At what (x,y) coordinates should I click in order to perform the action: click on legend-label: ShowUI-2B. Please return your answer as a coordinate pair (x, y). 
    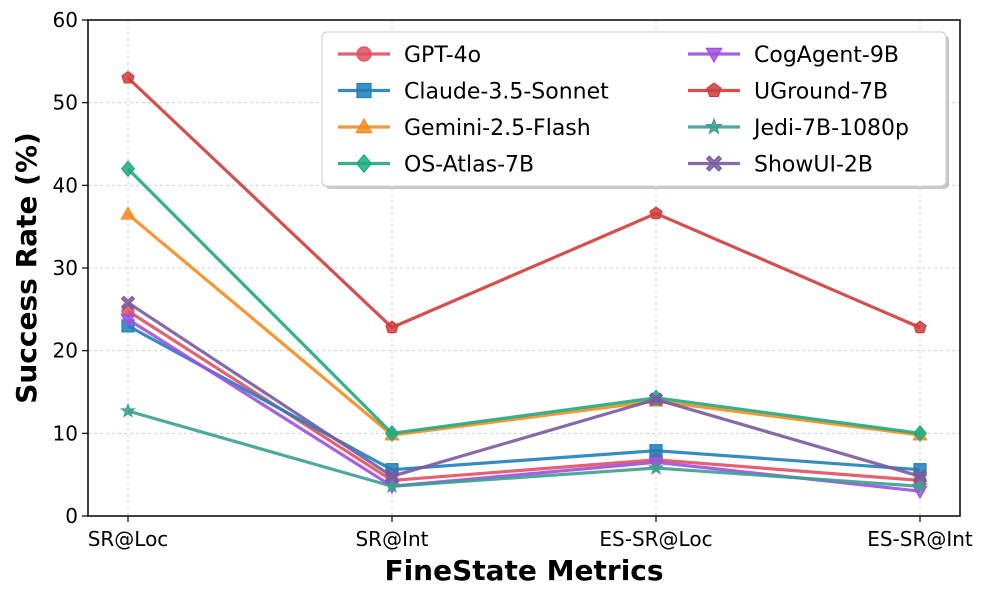
    Looking at the image, I should click on (813, 165).